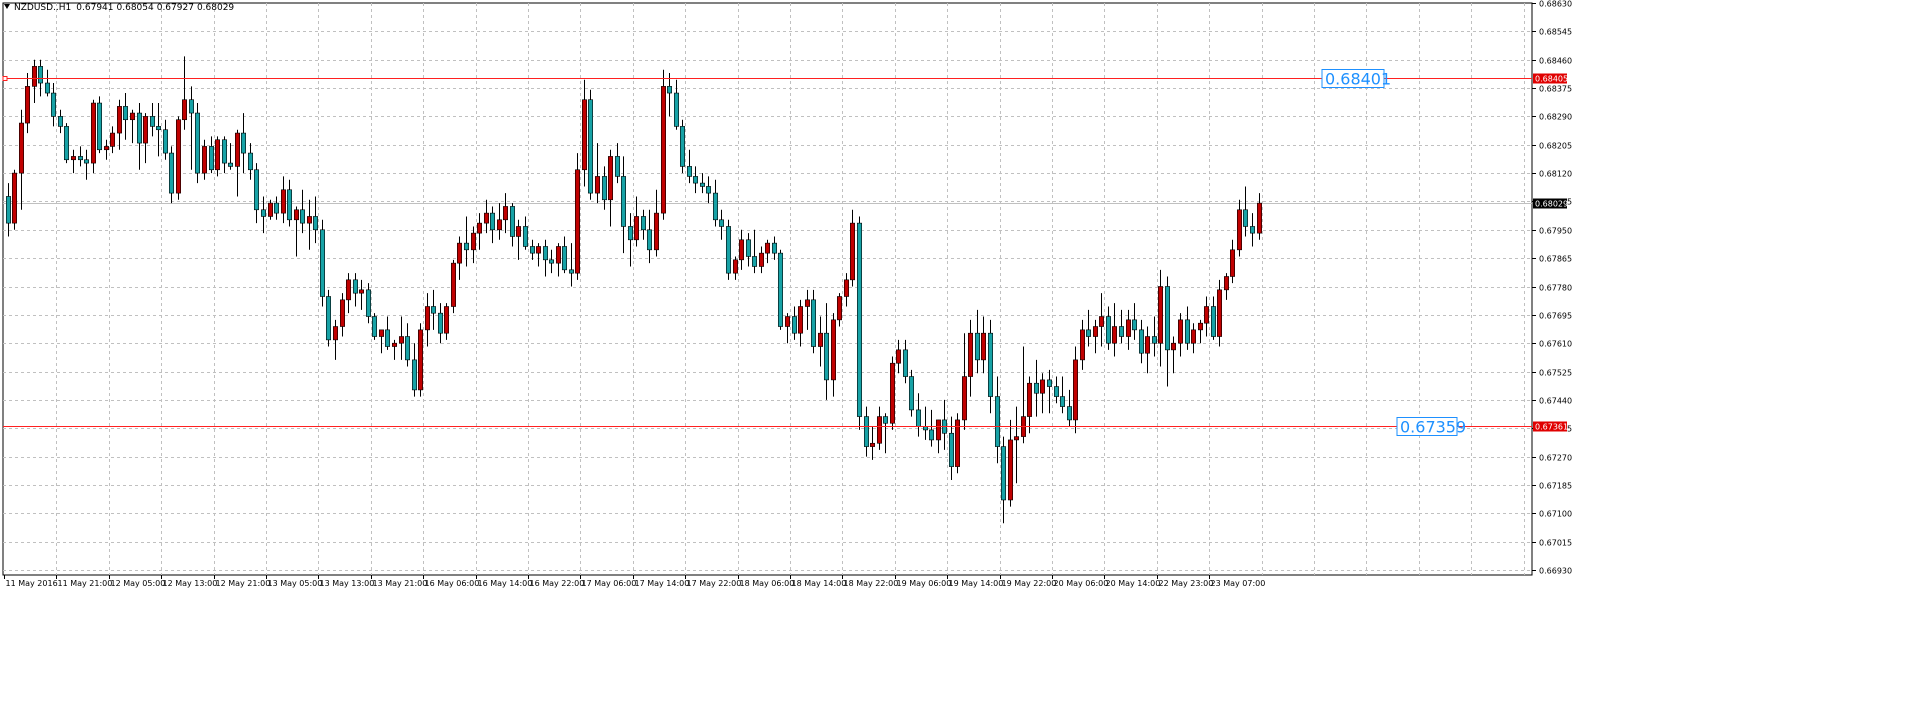 This screenshot has height=721, width=1913. Describe the element at coordinates (871, 583) in the screenshot. I see `x-tick-label: 18 May 22:00` at that location.